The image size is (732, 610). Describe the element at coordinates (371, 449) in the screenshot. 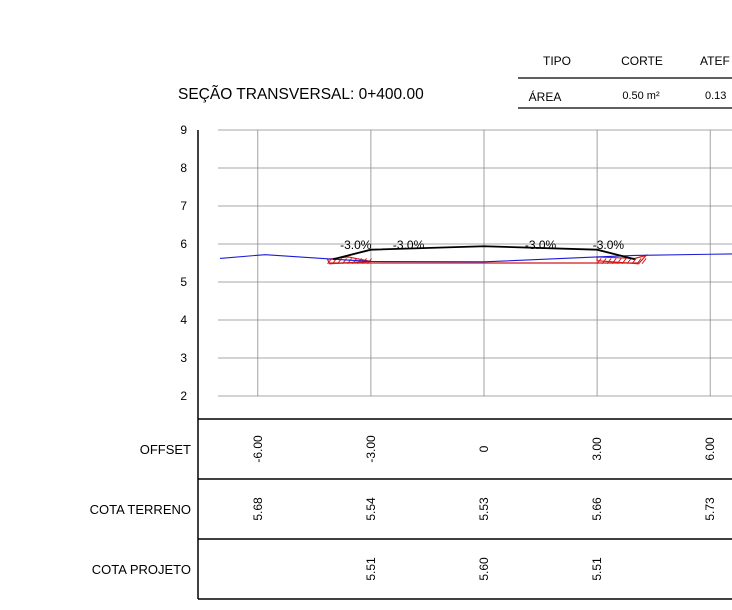

I see `row-value: -3.00` at that location.